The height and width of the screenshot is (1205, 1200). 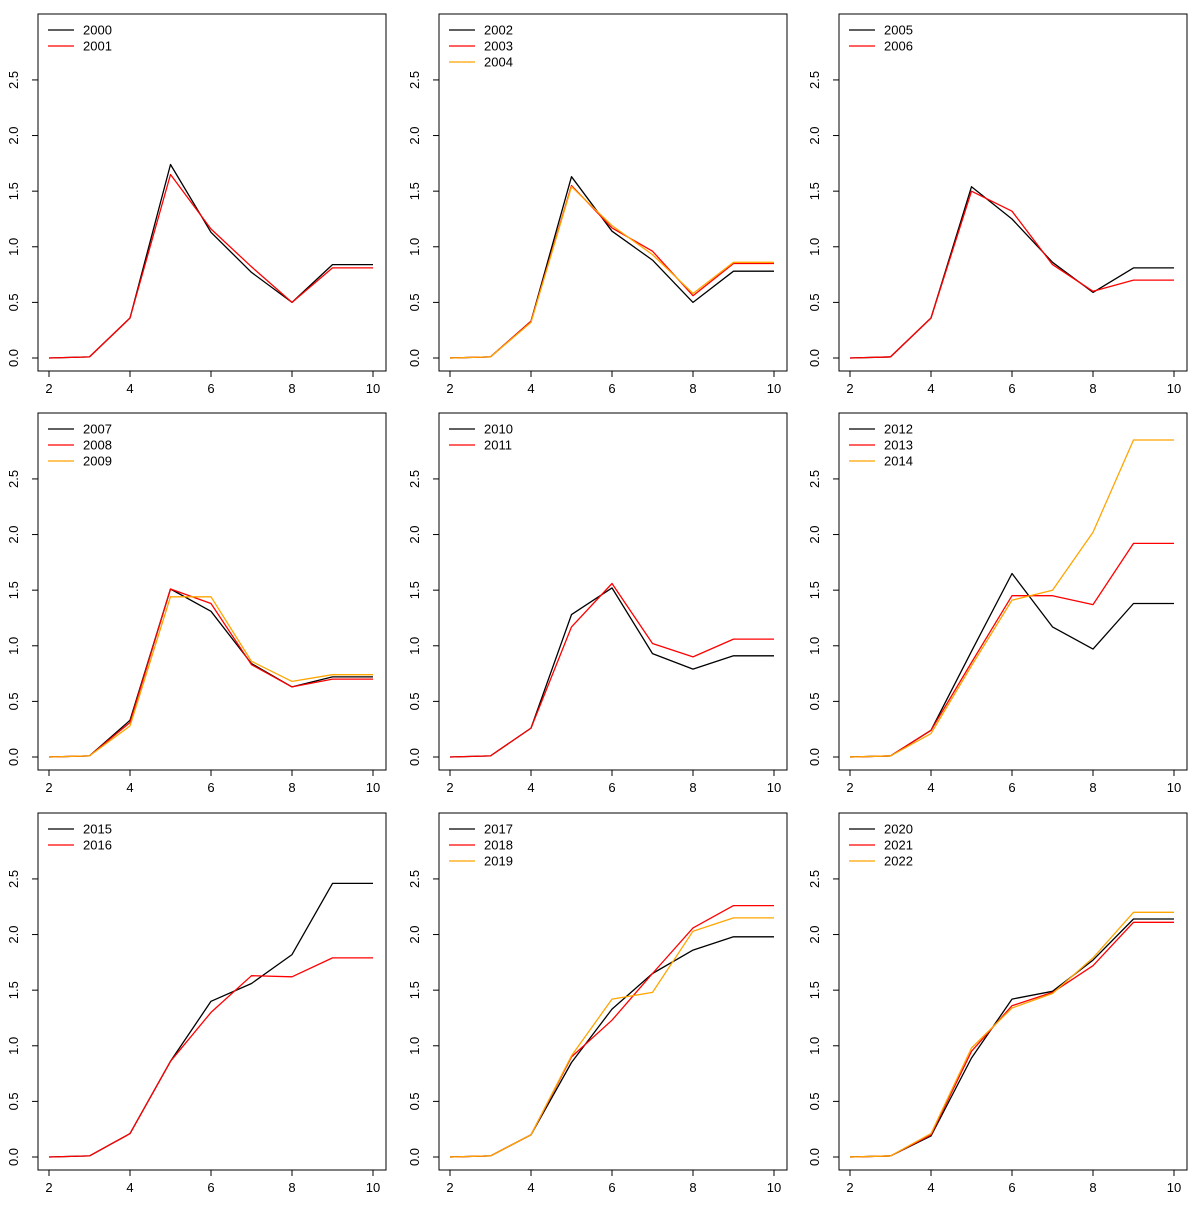 I want to click on series-line-2019, so click(x=611, y=1037).